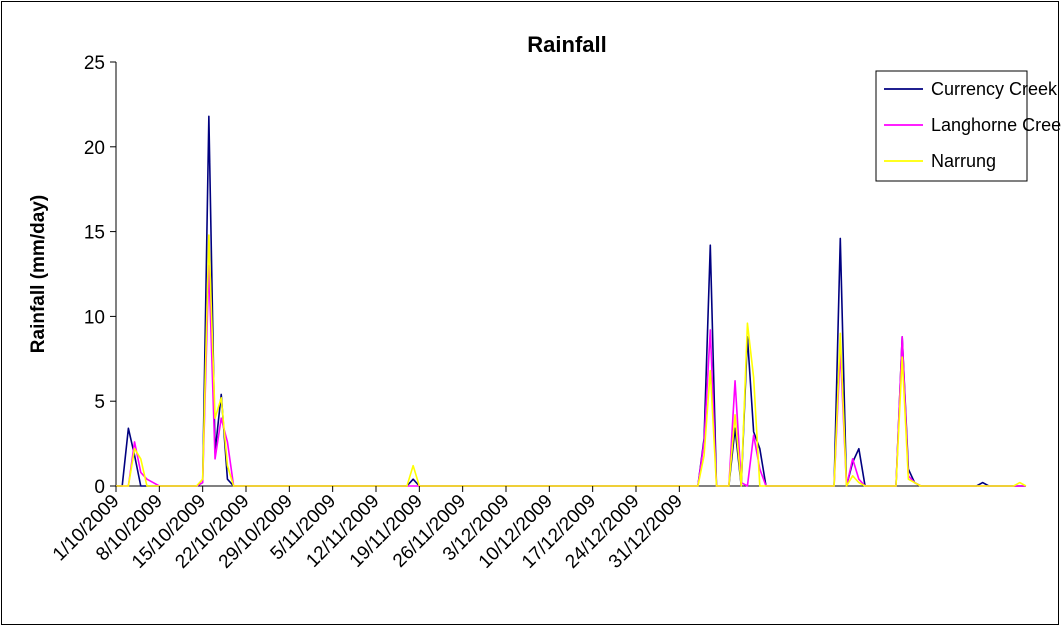 The image size is (1062, 627). I want to click on legend-label: Currency Creek, so click(994, 89).